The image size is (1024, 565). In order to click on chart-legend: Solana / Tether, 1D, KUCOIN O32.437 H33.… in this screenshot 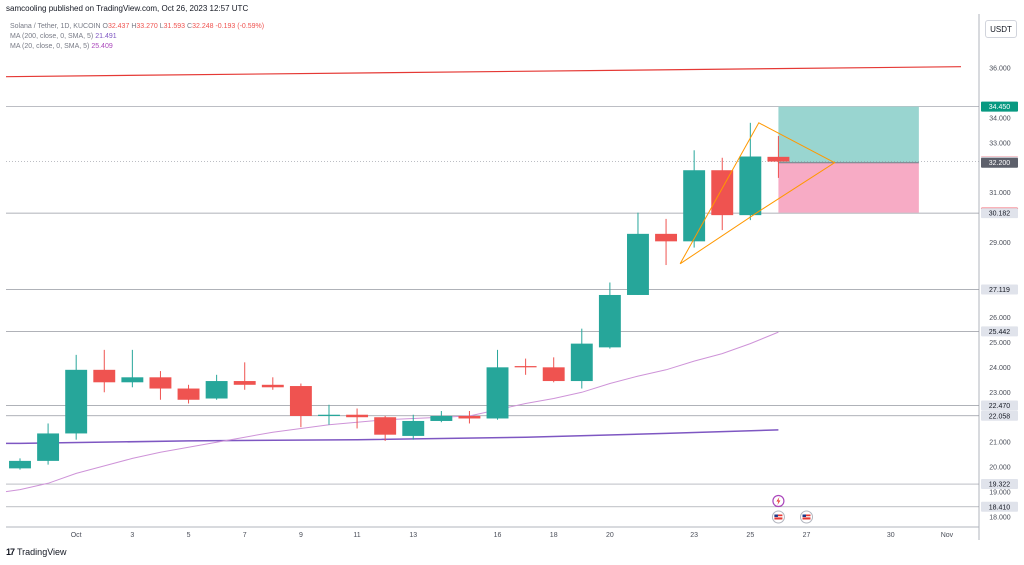, I will do `click(137, 37)`.